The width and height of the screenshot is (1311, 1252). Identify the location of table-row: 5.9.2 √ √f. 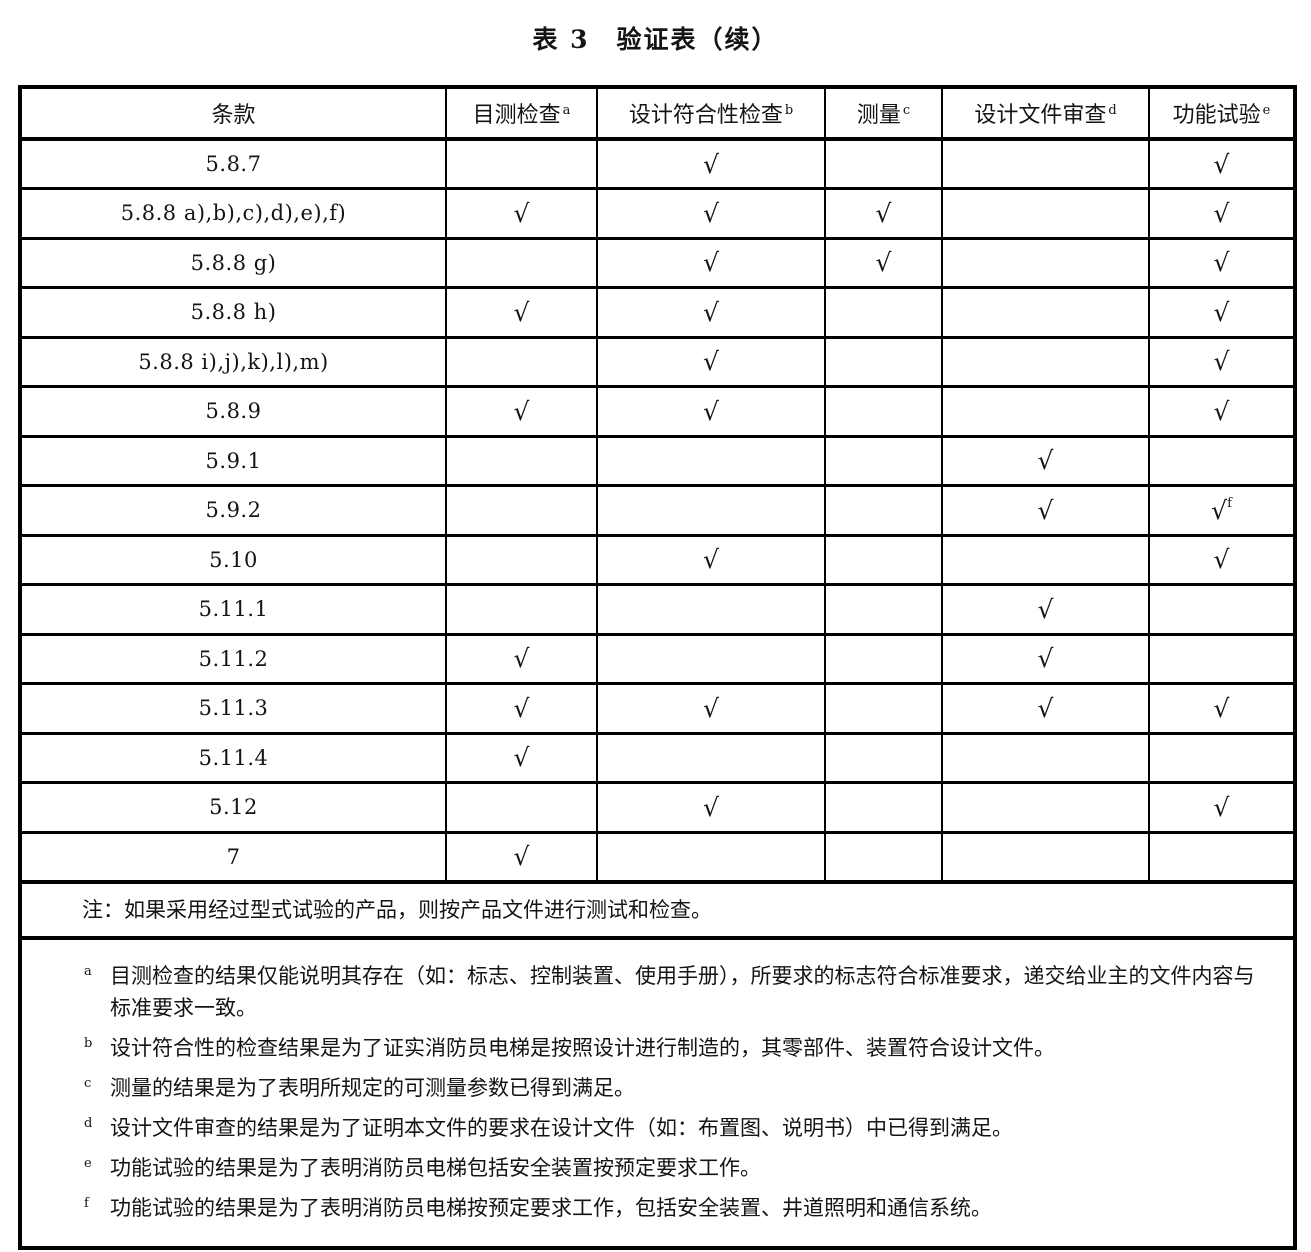
(657, 510).